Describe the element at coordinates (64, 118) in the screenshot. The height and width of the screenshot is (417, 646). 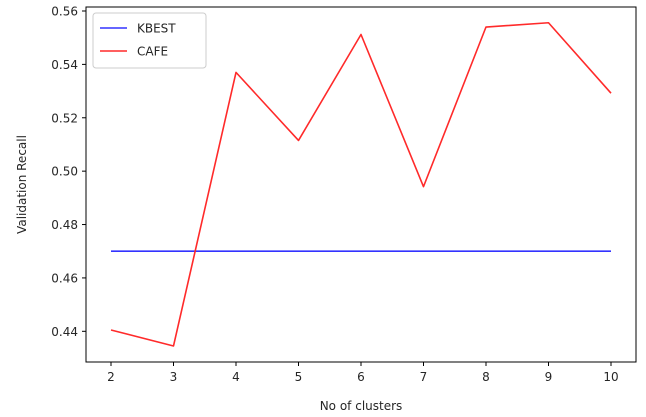
I see `y-tick-label: 0.52` at that location.